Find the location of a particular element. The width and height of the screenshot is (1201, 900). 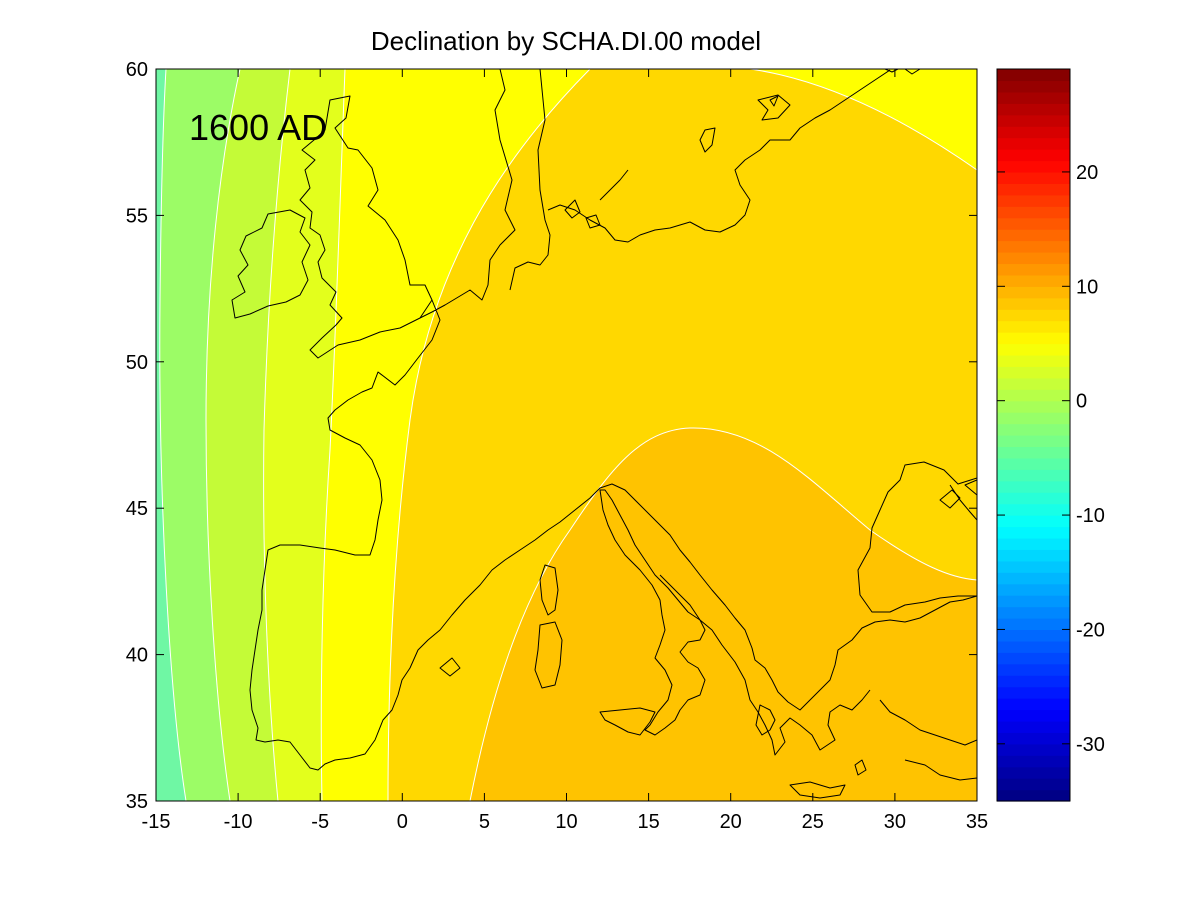

x-tick-label: -10 is located at coordinates (238, 822).